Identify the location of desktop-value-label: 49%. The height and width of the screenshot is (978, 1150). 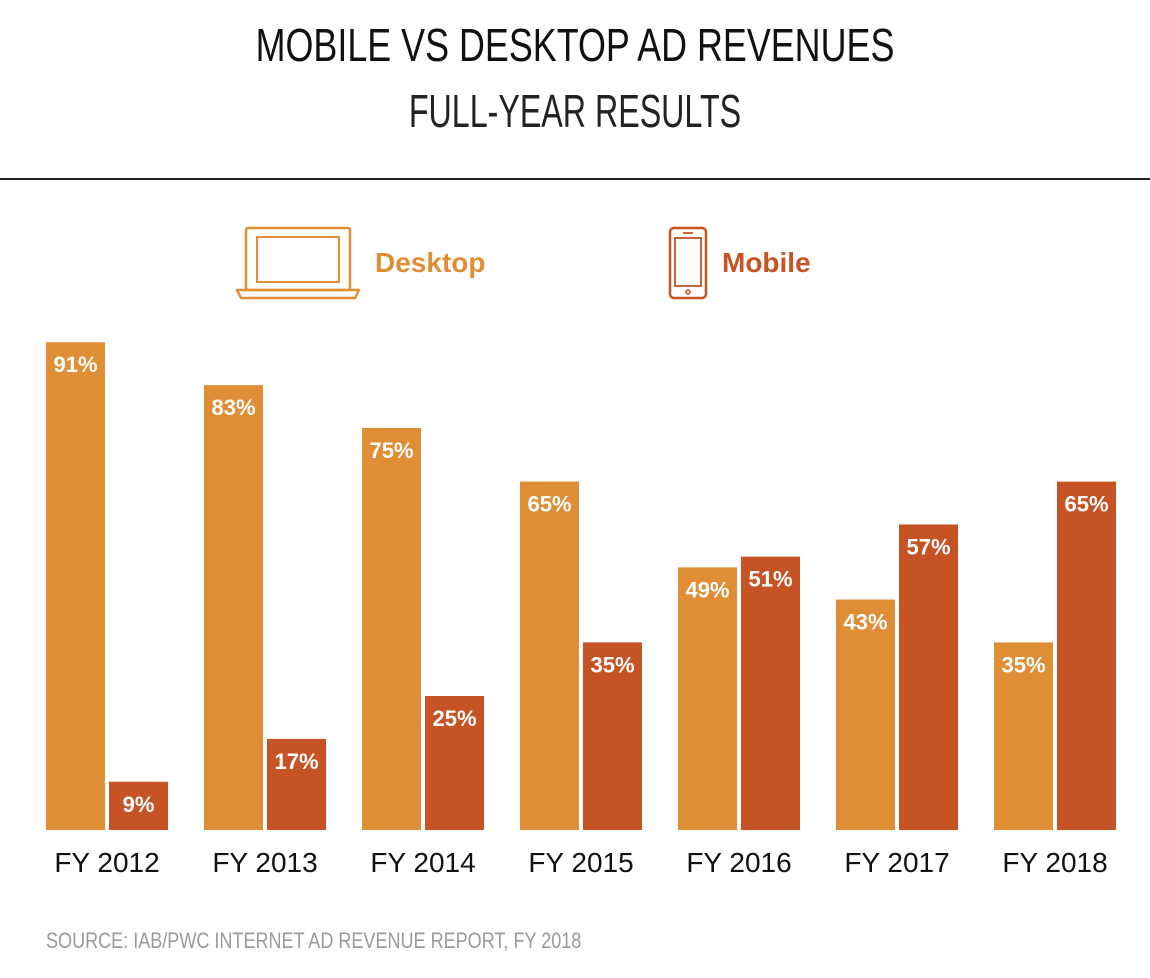
(707, 589).